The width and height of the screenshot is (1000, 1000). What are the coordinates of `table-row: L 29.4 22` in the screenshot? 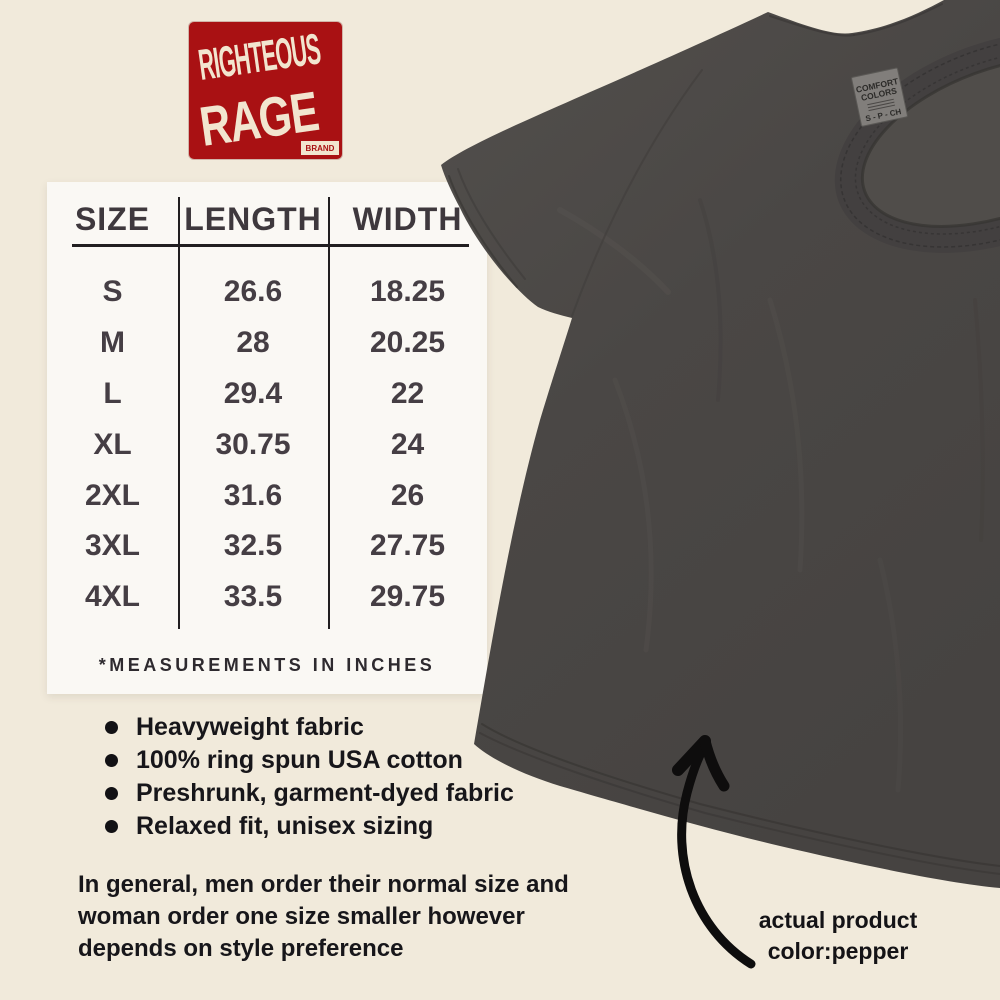 It's located at (267, 394).